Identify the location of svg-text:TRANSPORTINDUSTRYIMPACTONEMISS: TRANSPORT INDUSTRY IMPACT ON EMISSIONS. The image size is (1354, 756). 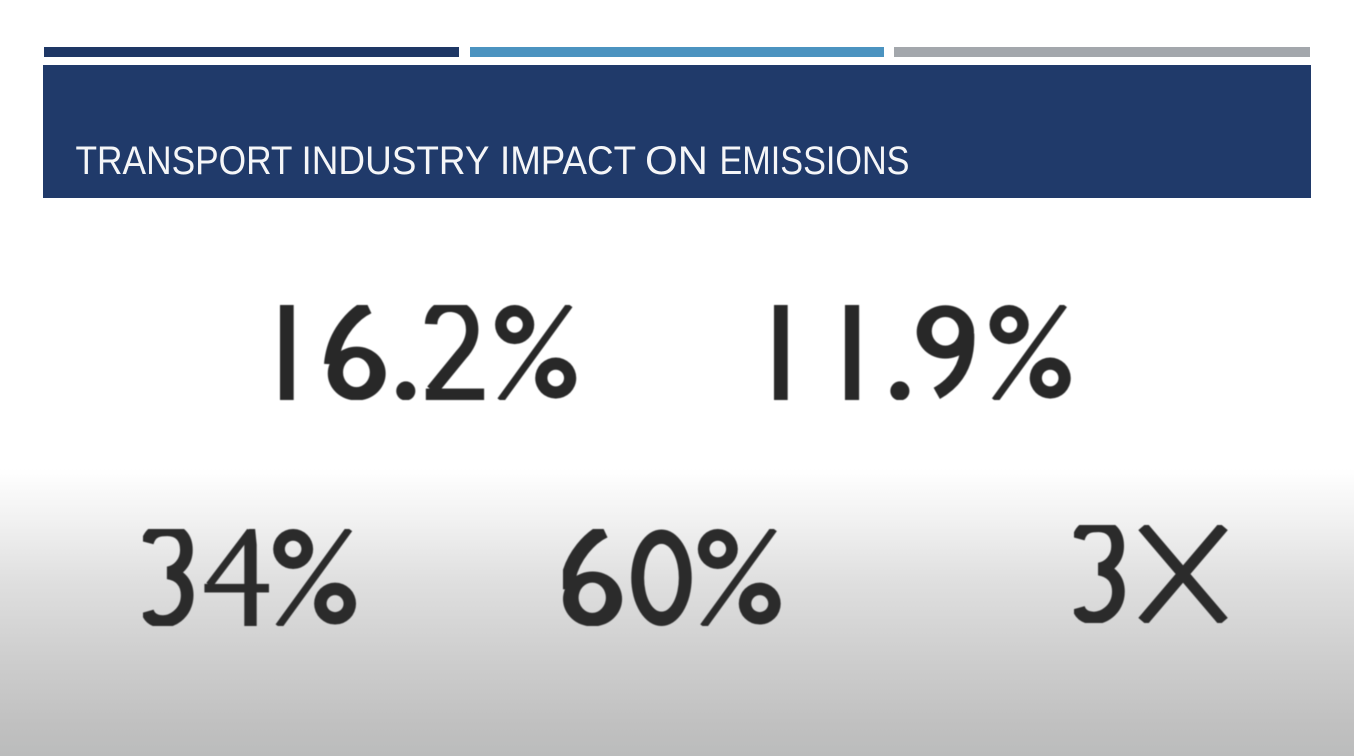
(493, 161).